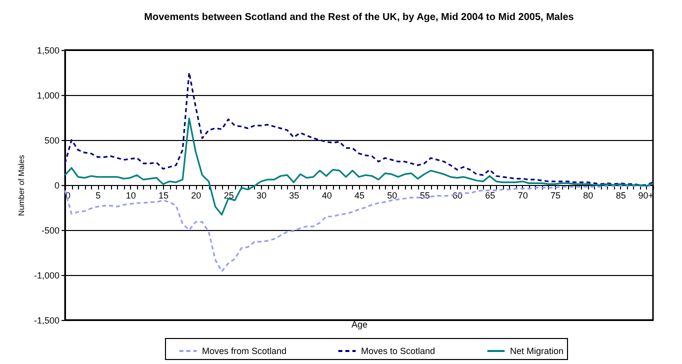 This screenshot has height=364, width=682. Describe the element at coordinates (359, 17) in the screenshot. I see `chart-title: Movements between Scotland and the Rest of the UK, by Age, Mid 2004 to Mid 2005, Males` at that location.